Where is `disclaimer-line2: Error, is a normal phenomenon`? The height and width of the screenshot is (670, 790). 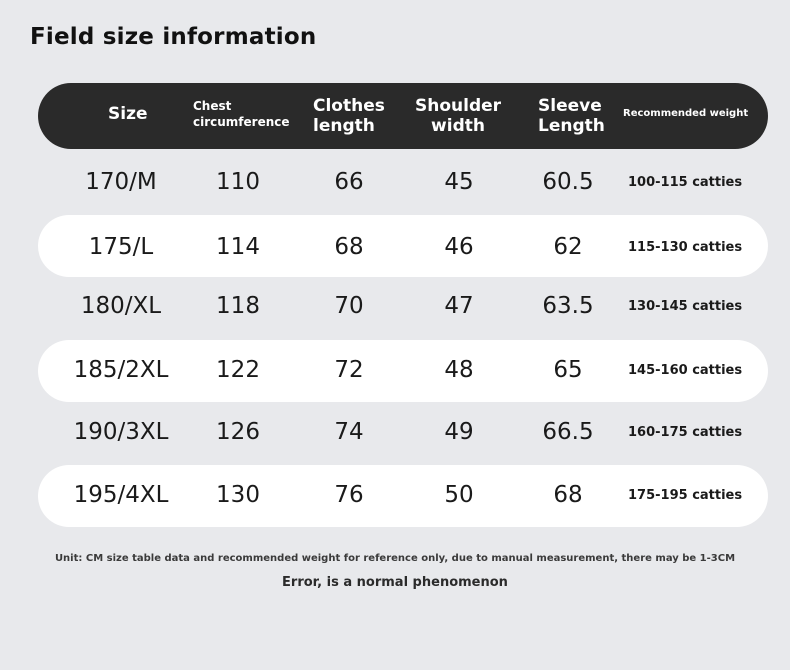 disclaimer-line2: Error, is a normal phenomenon is located at coordinates (395, 582).